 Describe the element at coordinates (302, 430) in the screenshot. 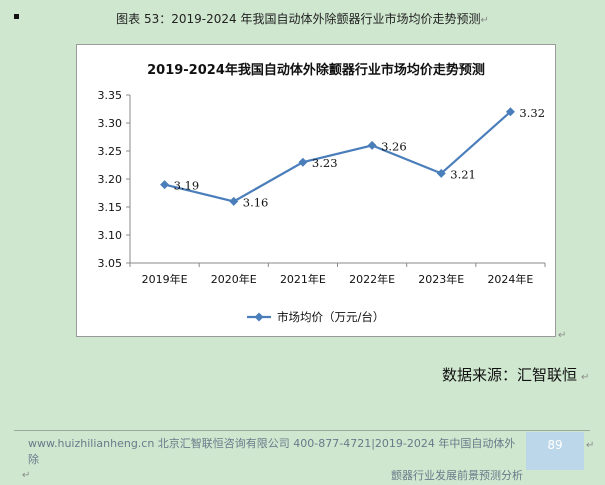

I see `footer-divider` at that location.